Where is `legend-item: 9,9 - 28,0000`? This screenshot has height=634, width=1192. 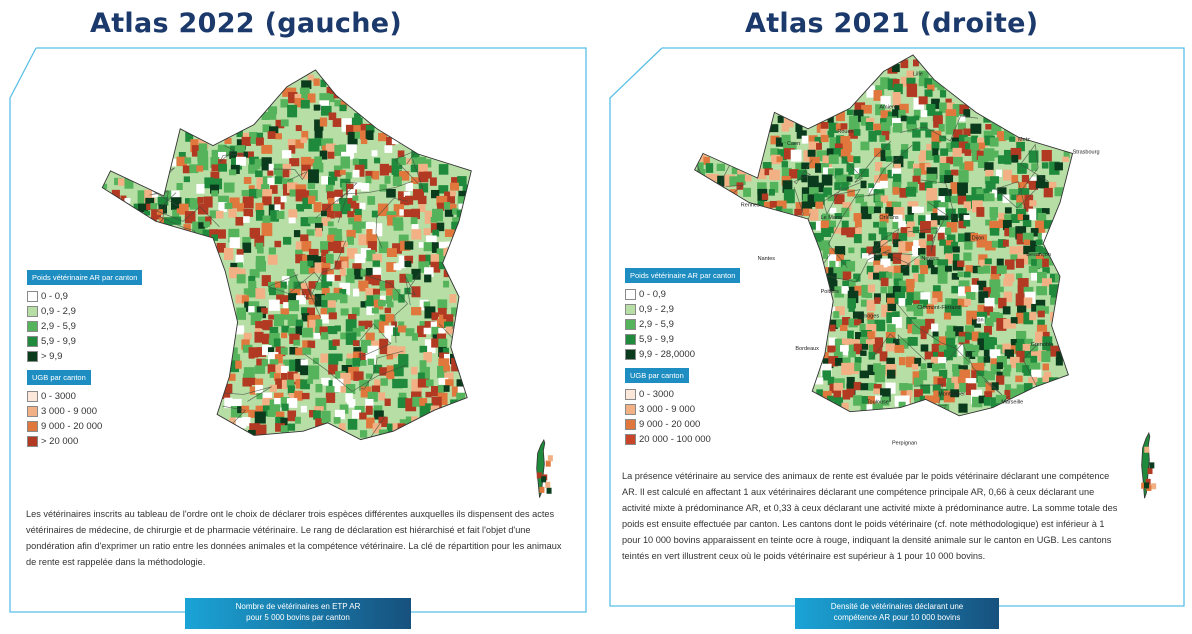 legend-item: 9,9 - 28,0000 is located at coordinates (682, 354).